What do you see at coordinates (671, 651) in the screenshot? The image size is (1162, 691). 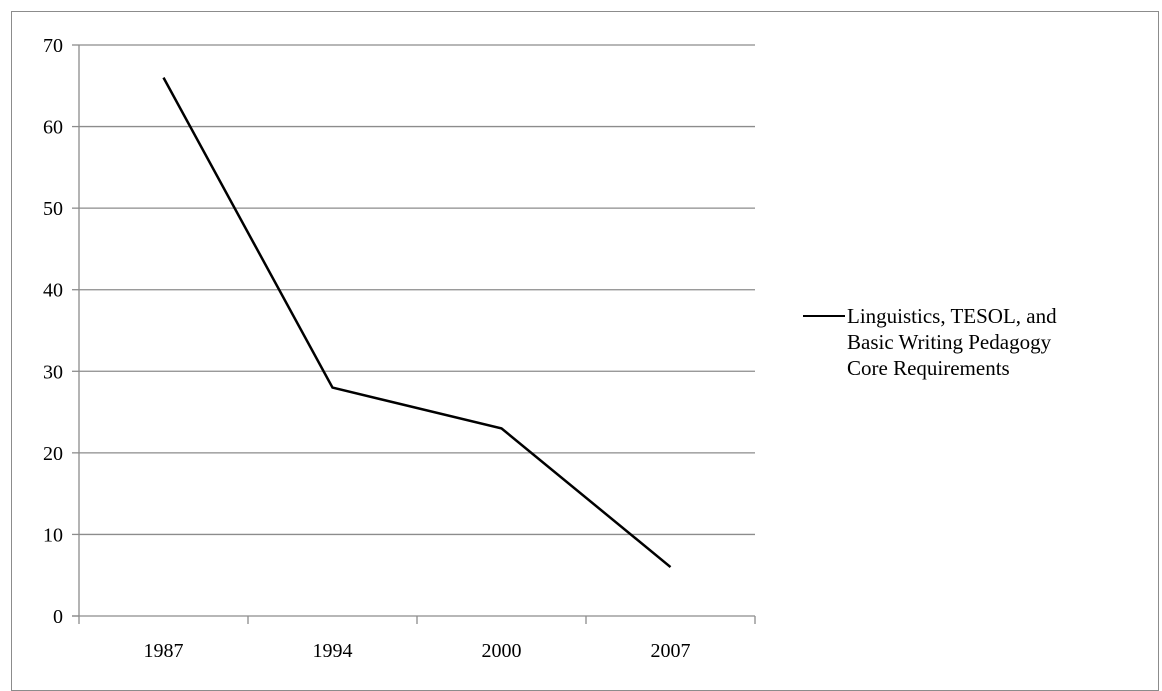 I see `x-tick-label: 2007` at bounding box center [671, 651].